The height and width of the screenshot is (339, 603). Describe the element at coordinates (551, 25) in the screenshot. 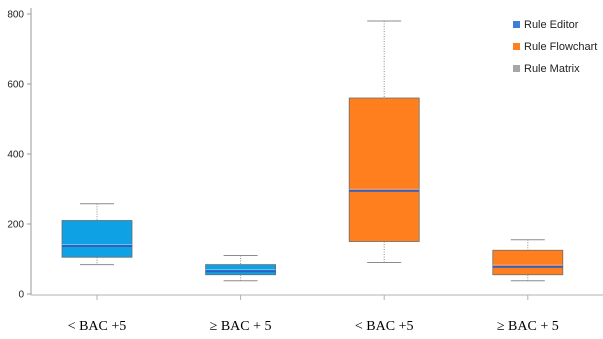

I see `legend-label-0: Rule Editor` at that location.